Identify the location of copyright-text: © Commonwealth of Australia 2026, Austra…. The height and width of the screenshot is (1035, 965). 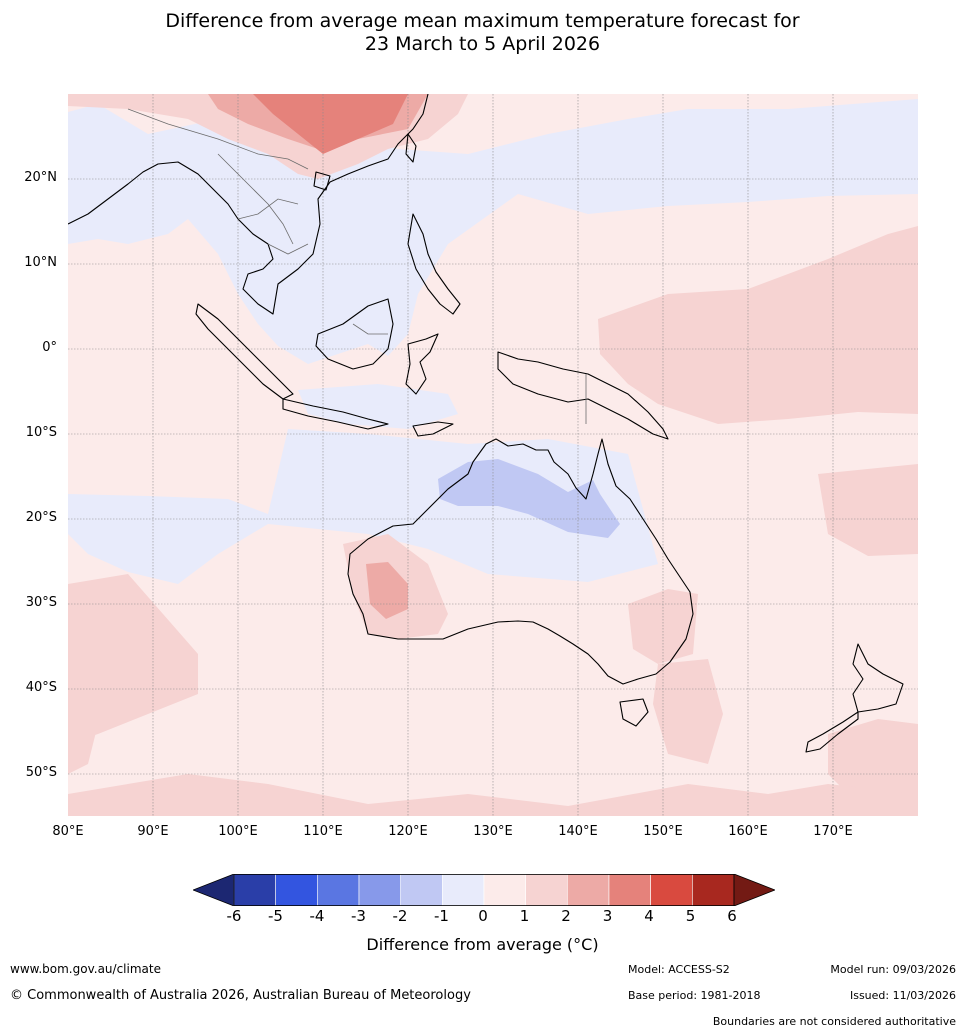
(240, 995).